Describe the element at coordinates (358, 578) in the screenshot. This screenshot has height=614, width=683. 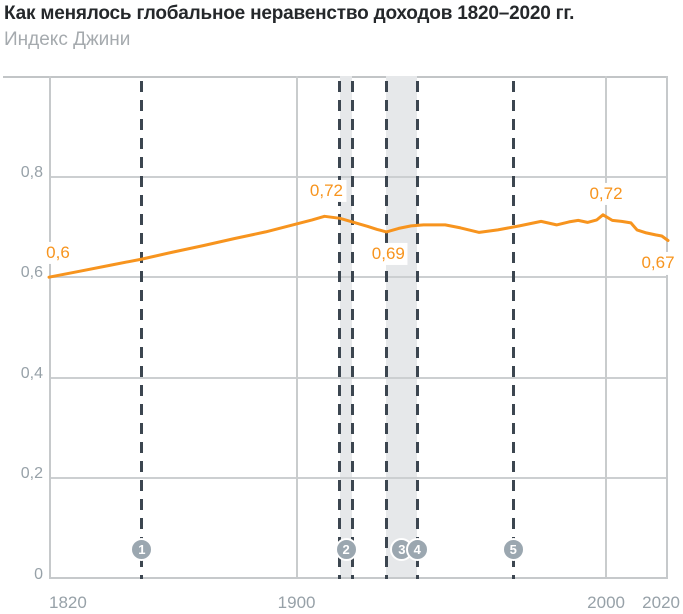
I see `x-axis-line` at that location.